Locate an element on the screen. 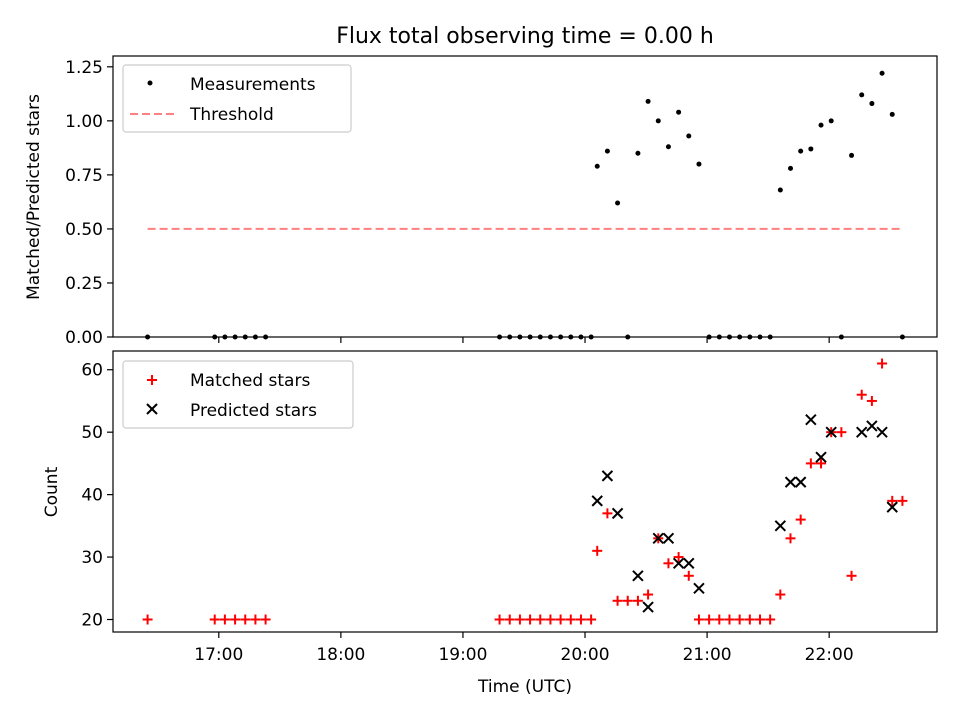 This screenshot has width=960, height=720. count-panel-x-ticks: 17:00 18:00 19:00 20:00 21:00 22:00 is located at coordinates (524, 648).